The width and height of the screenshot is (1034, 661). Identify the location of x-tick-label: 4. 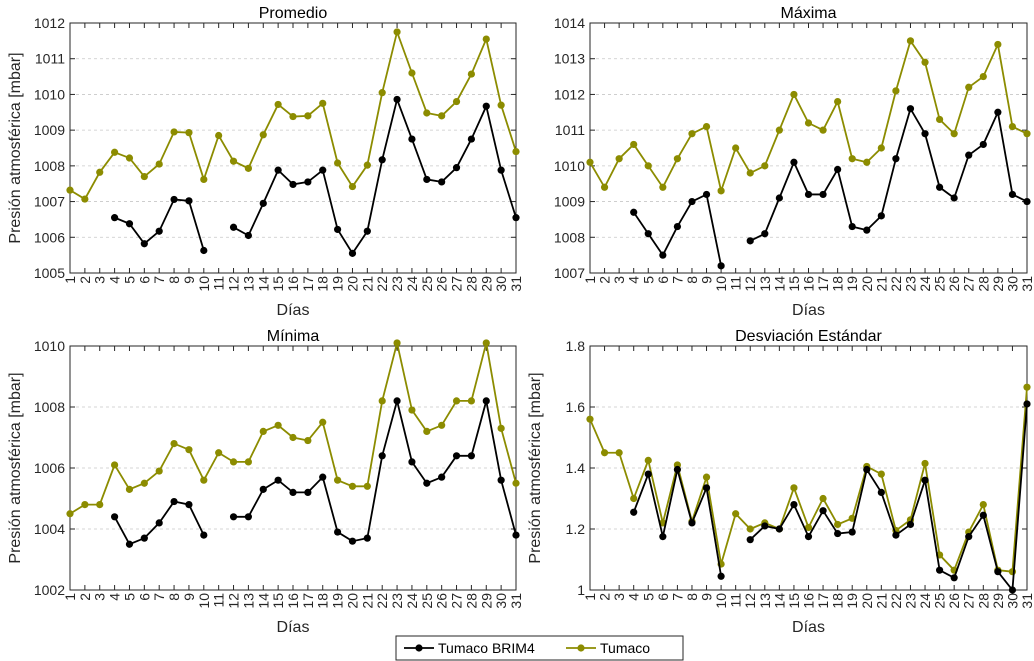
(634, 280).